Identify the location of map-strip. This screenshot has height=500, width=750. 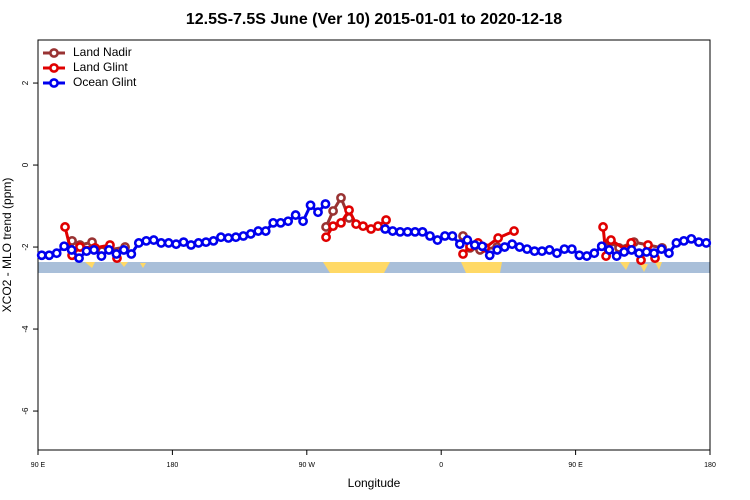
(374, 267).